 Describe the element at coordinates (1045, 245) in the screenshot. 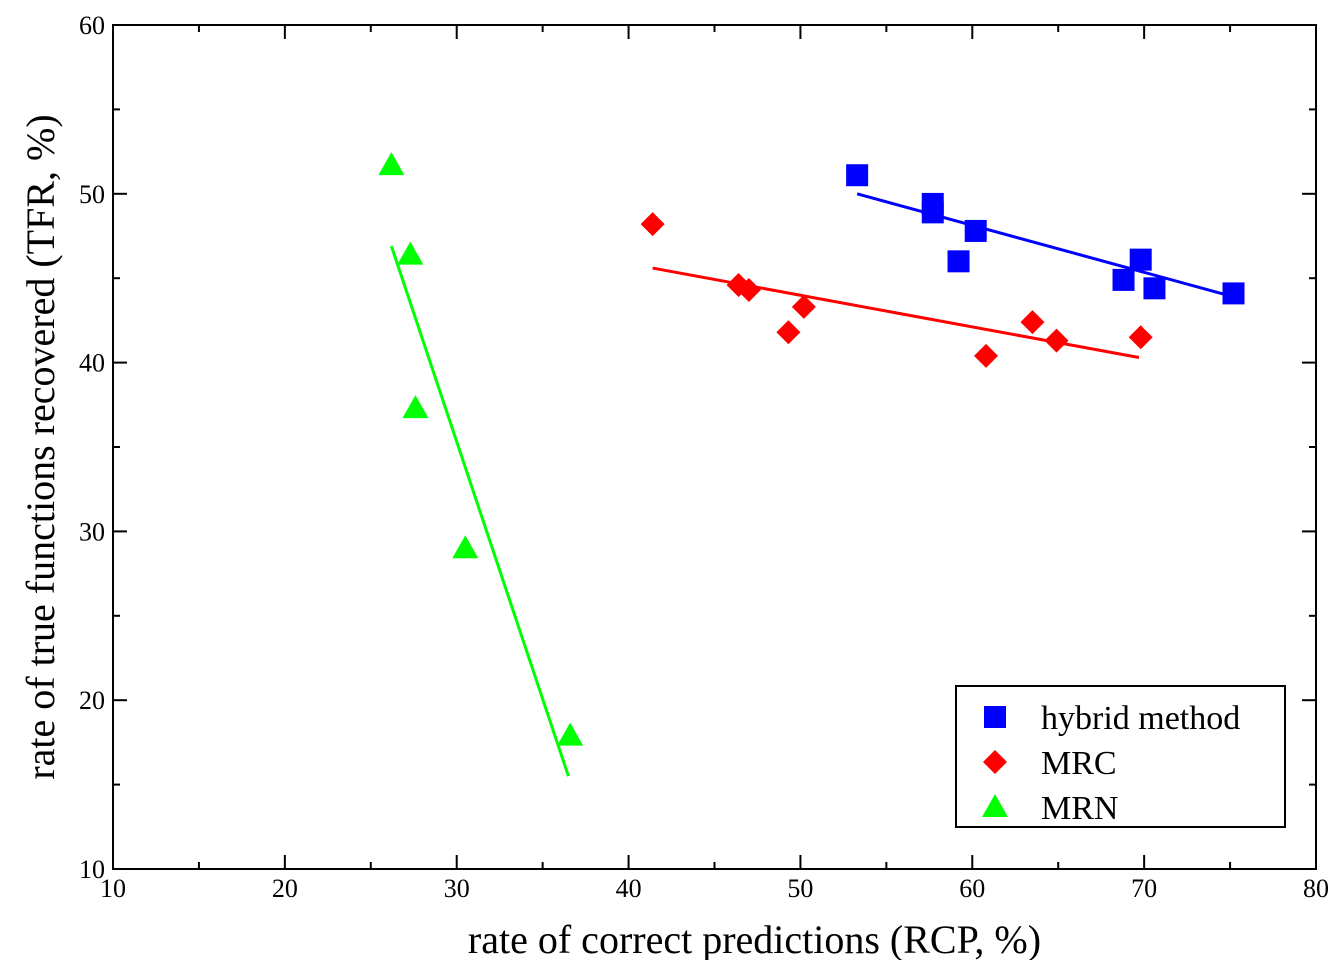

I see `hybrid-method-fit-line` at that location.